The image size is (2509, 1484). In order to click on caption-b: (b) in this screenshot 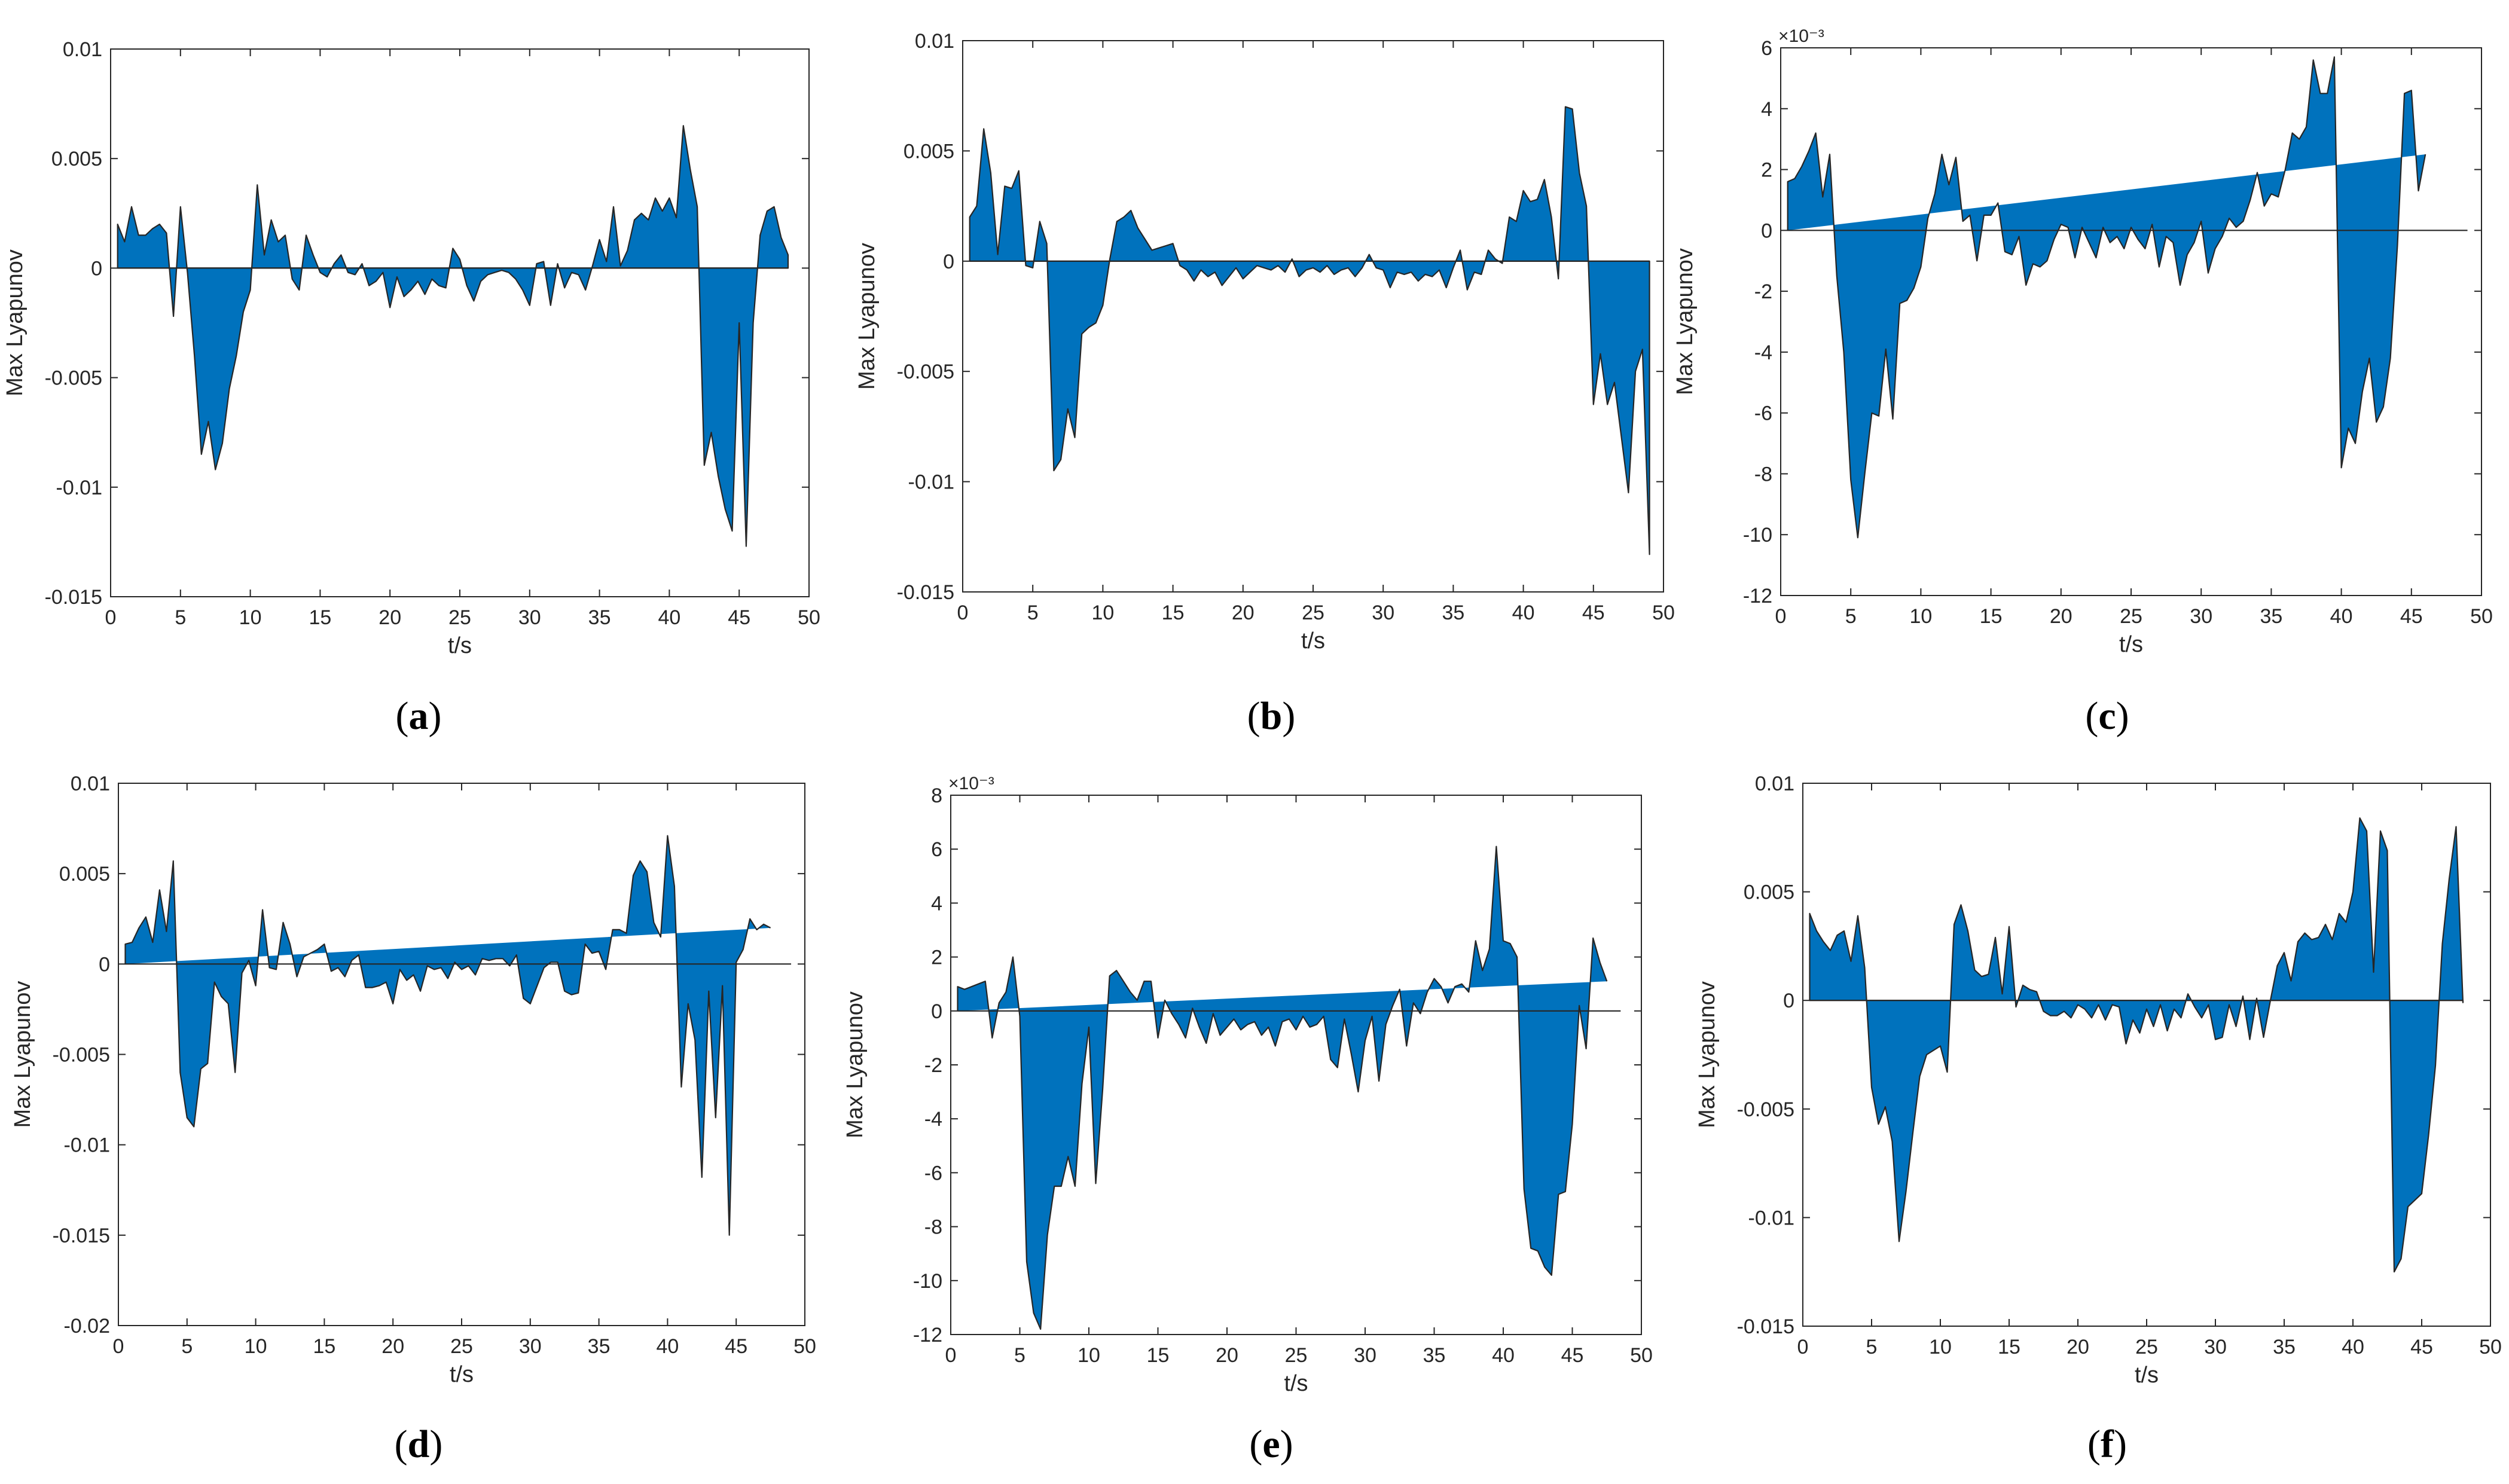, I will do `click(1272, 716)`.